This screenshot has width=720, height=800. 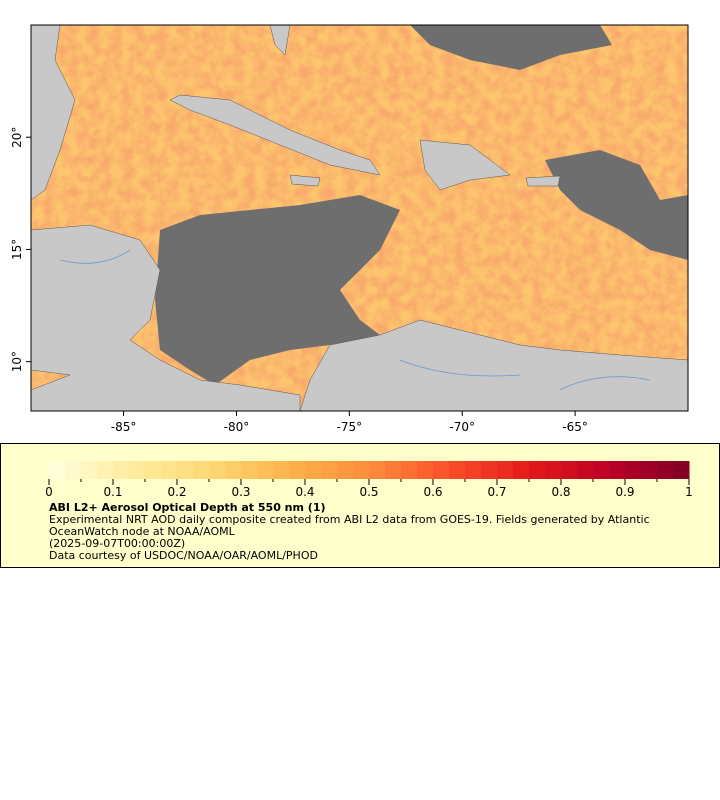 What do you see at coordinates (432, 492) in the screenshot?
I see `colorbar-tick-label: 0.6` at bounding box center [432, 492].